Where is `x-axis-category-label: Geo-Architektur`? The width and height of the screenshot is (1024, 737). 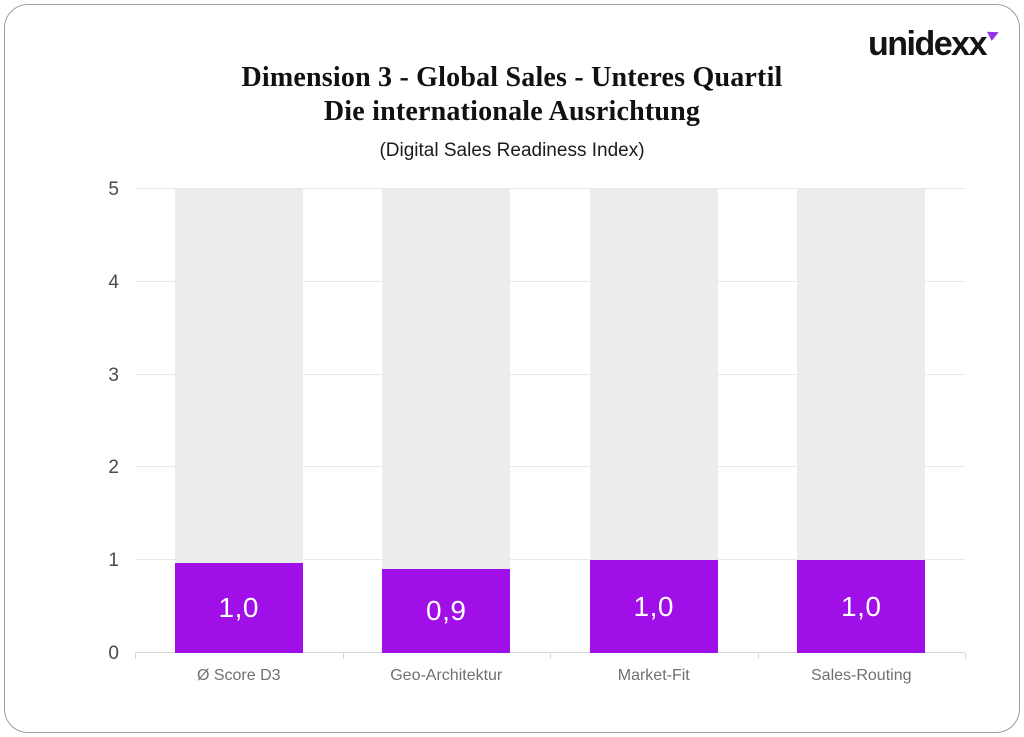
x-axis-category-label: Geo-Architektur is located at coordinates (446, 675).